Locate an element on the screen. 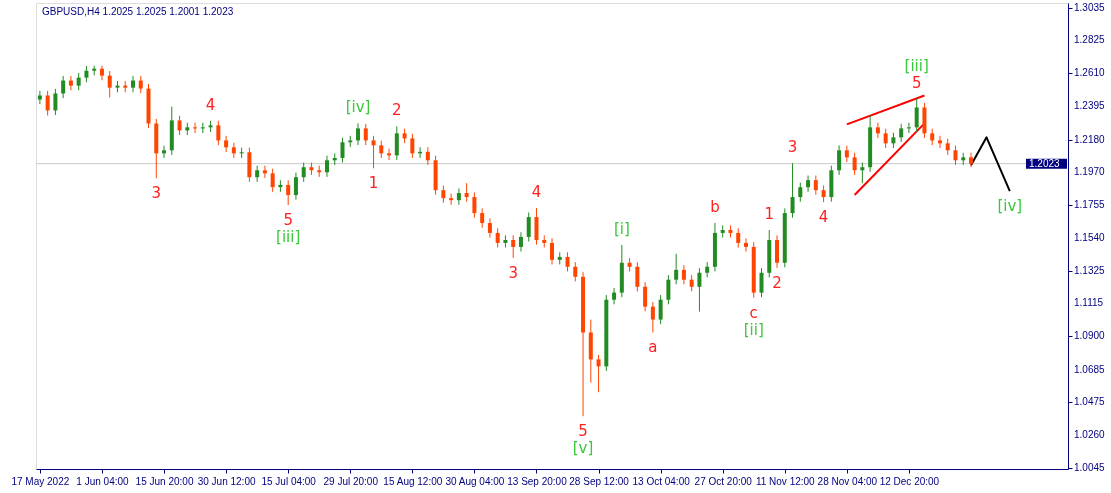 The width and height of the screenshot is (1111, 493). x-tick-label: 17 May 2022 is located at coordinates (40, 481).